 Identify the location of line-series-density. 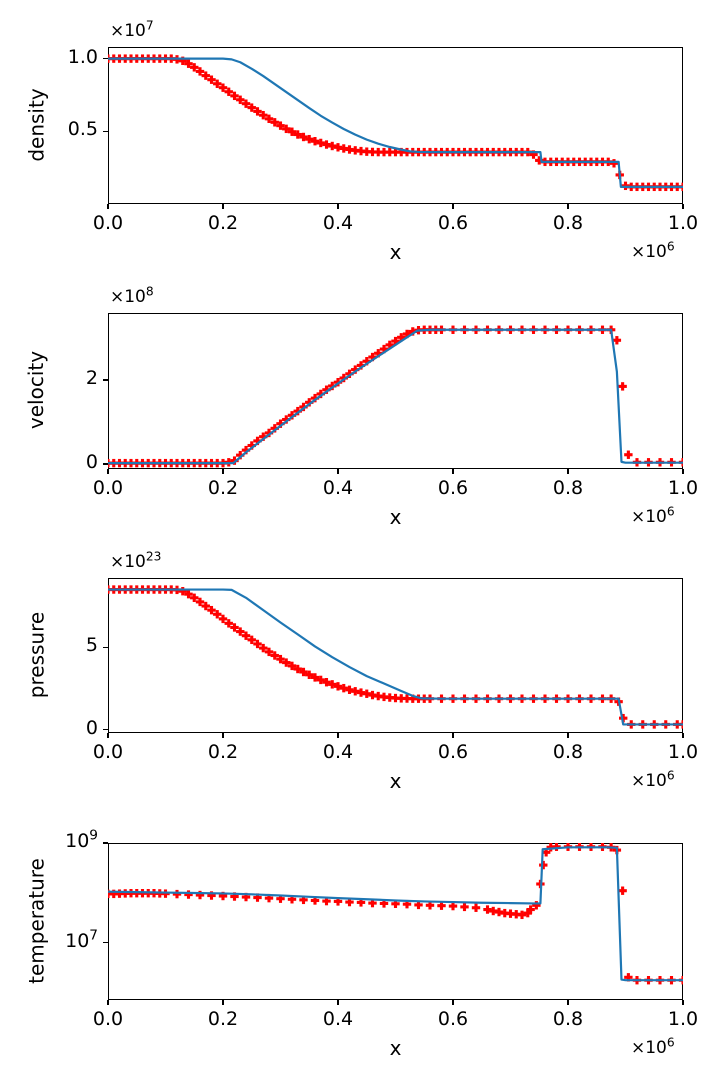
(395, 122).